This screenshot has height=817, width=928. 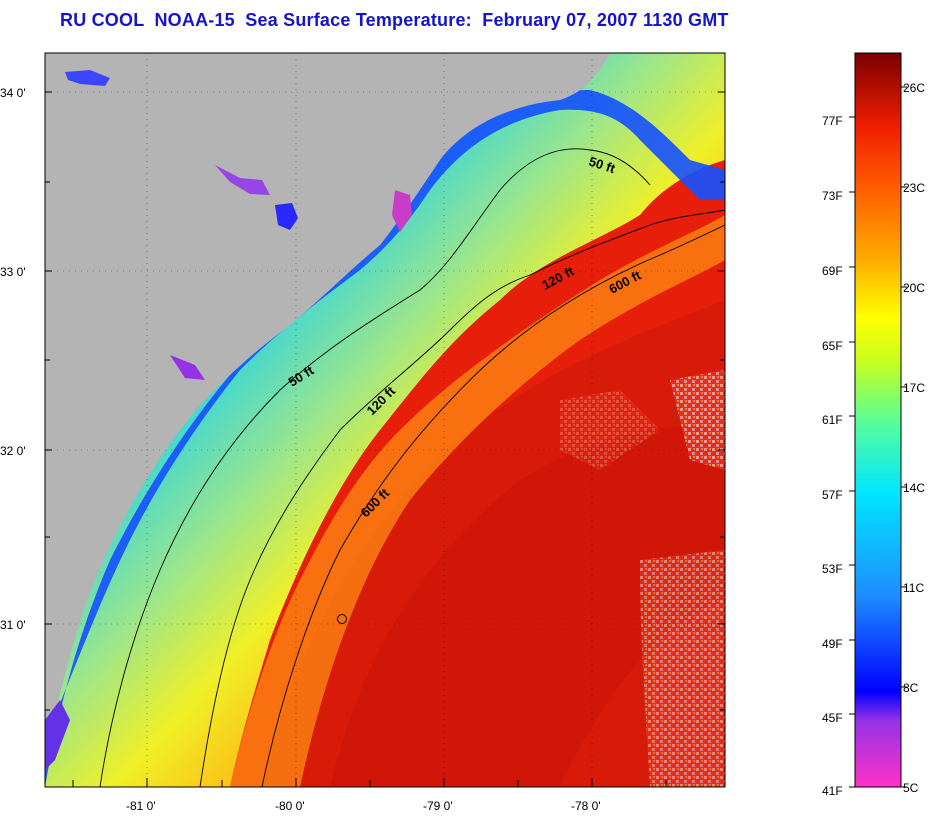 I want to click on cb-c-8: 8C, so click(x=911, y=688).